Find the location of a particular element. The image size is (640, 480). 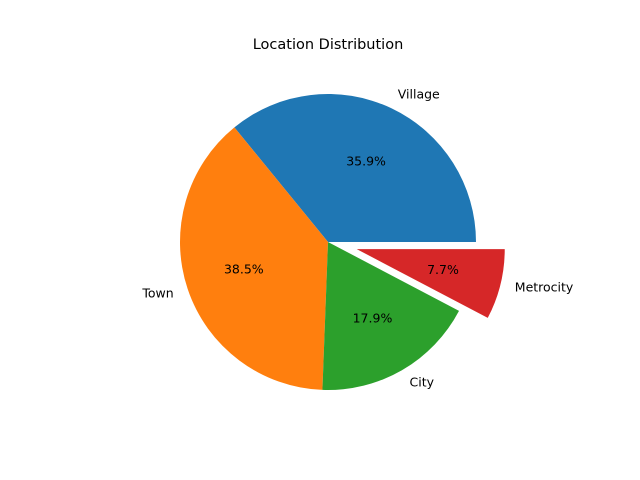

pie-slice-metrocity is located at coordinates (430, 283).